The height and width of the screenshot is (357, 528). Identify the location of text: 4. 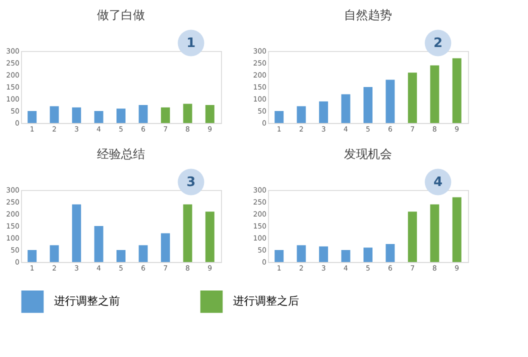
(438, 182).